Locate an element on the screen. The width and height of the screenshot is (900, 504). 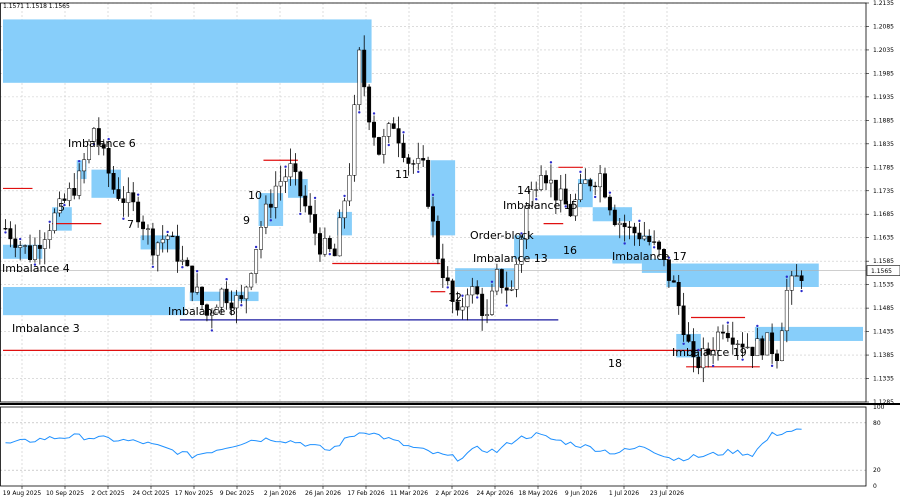
time-tick-label: 11 Mar 2026 is located at coordinates (409, 493).